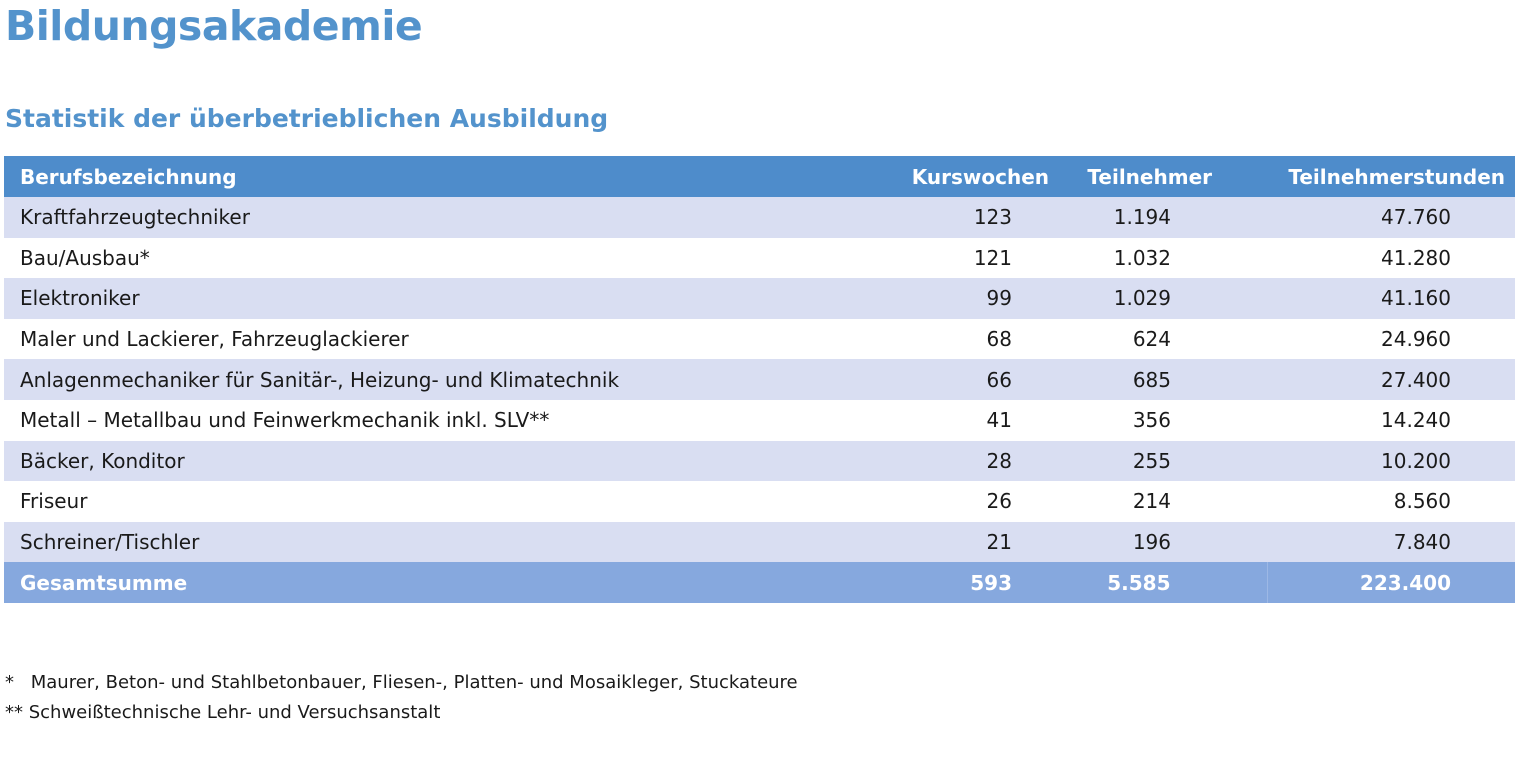  What do you see at coordinates (1165, 298) in the screenshot?
I see `cell-teilnehmer: 1.029` at bounding box center [1165, 298].